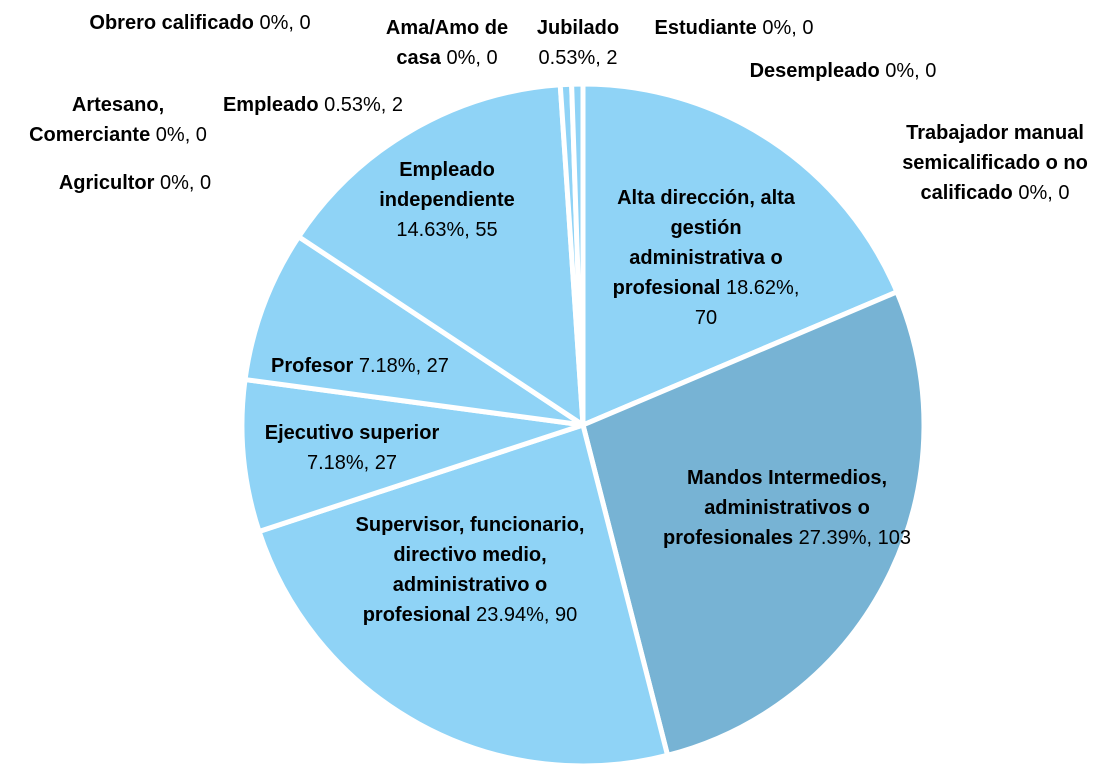 The image size is (1101, 768). I want to click on value-label: 27.39%, 103, so click(854, 538).